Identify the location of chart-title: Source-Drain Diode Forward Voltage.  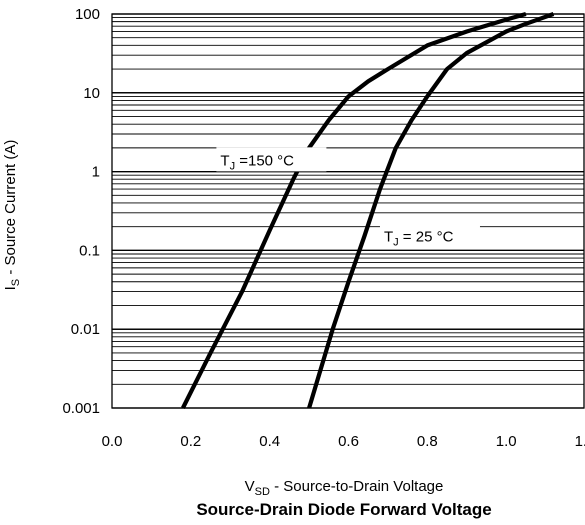
(343, 509).